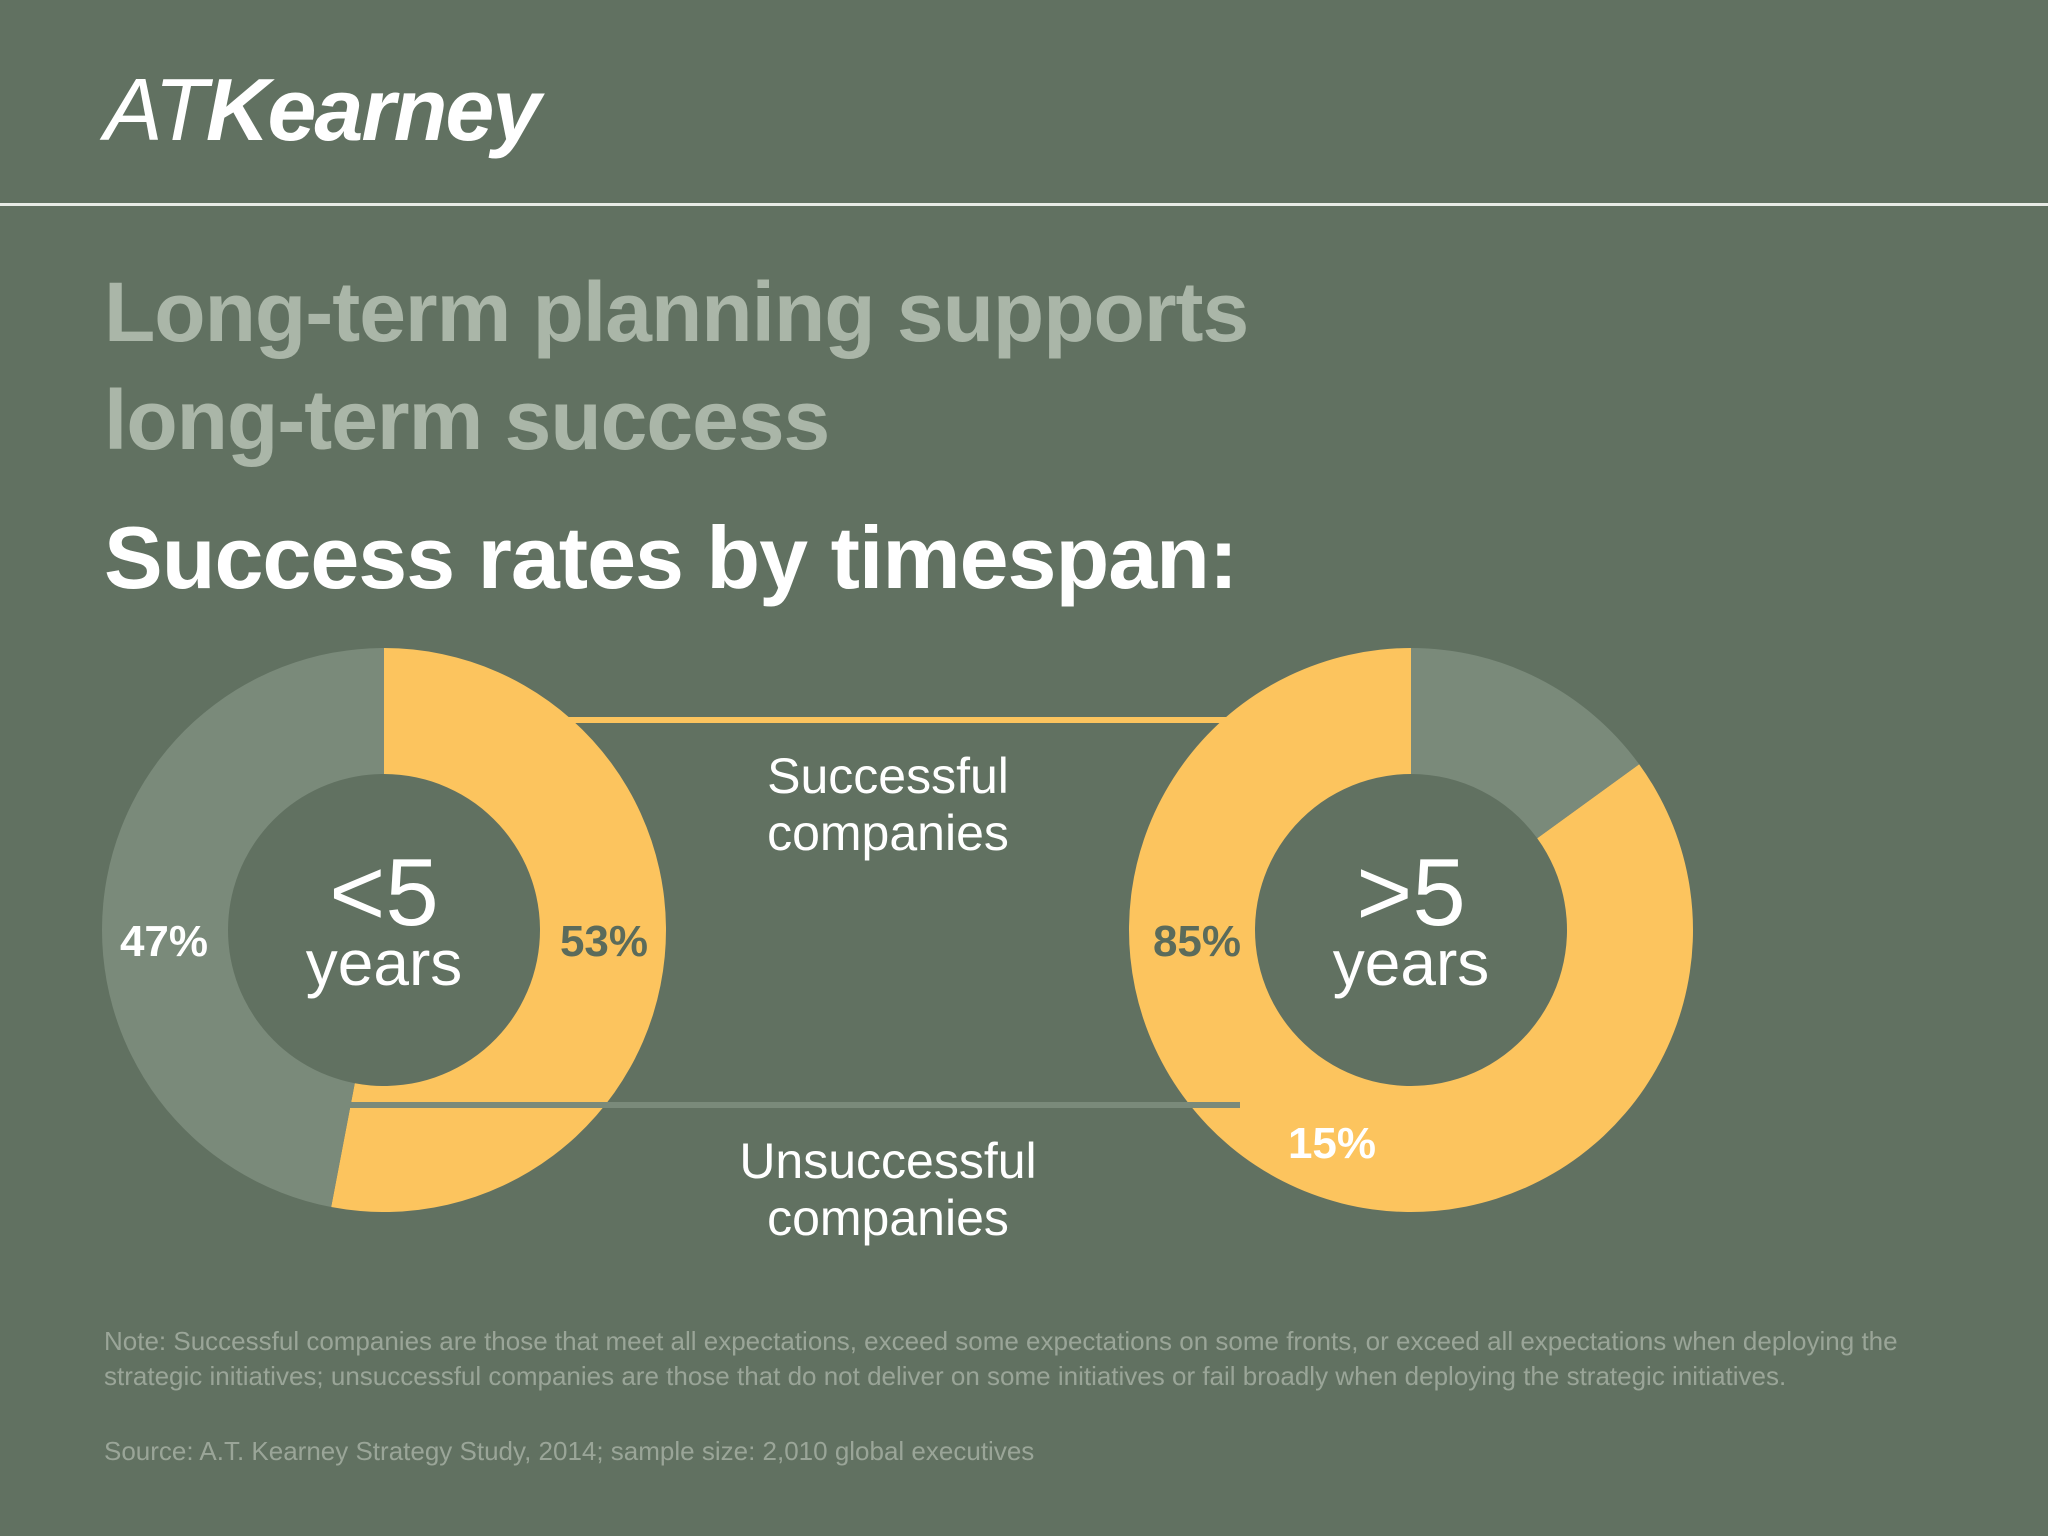  Describe the element at coordinates (373, 109) in the screenshot. I see `logo-name: Kearney` at that location.